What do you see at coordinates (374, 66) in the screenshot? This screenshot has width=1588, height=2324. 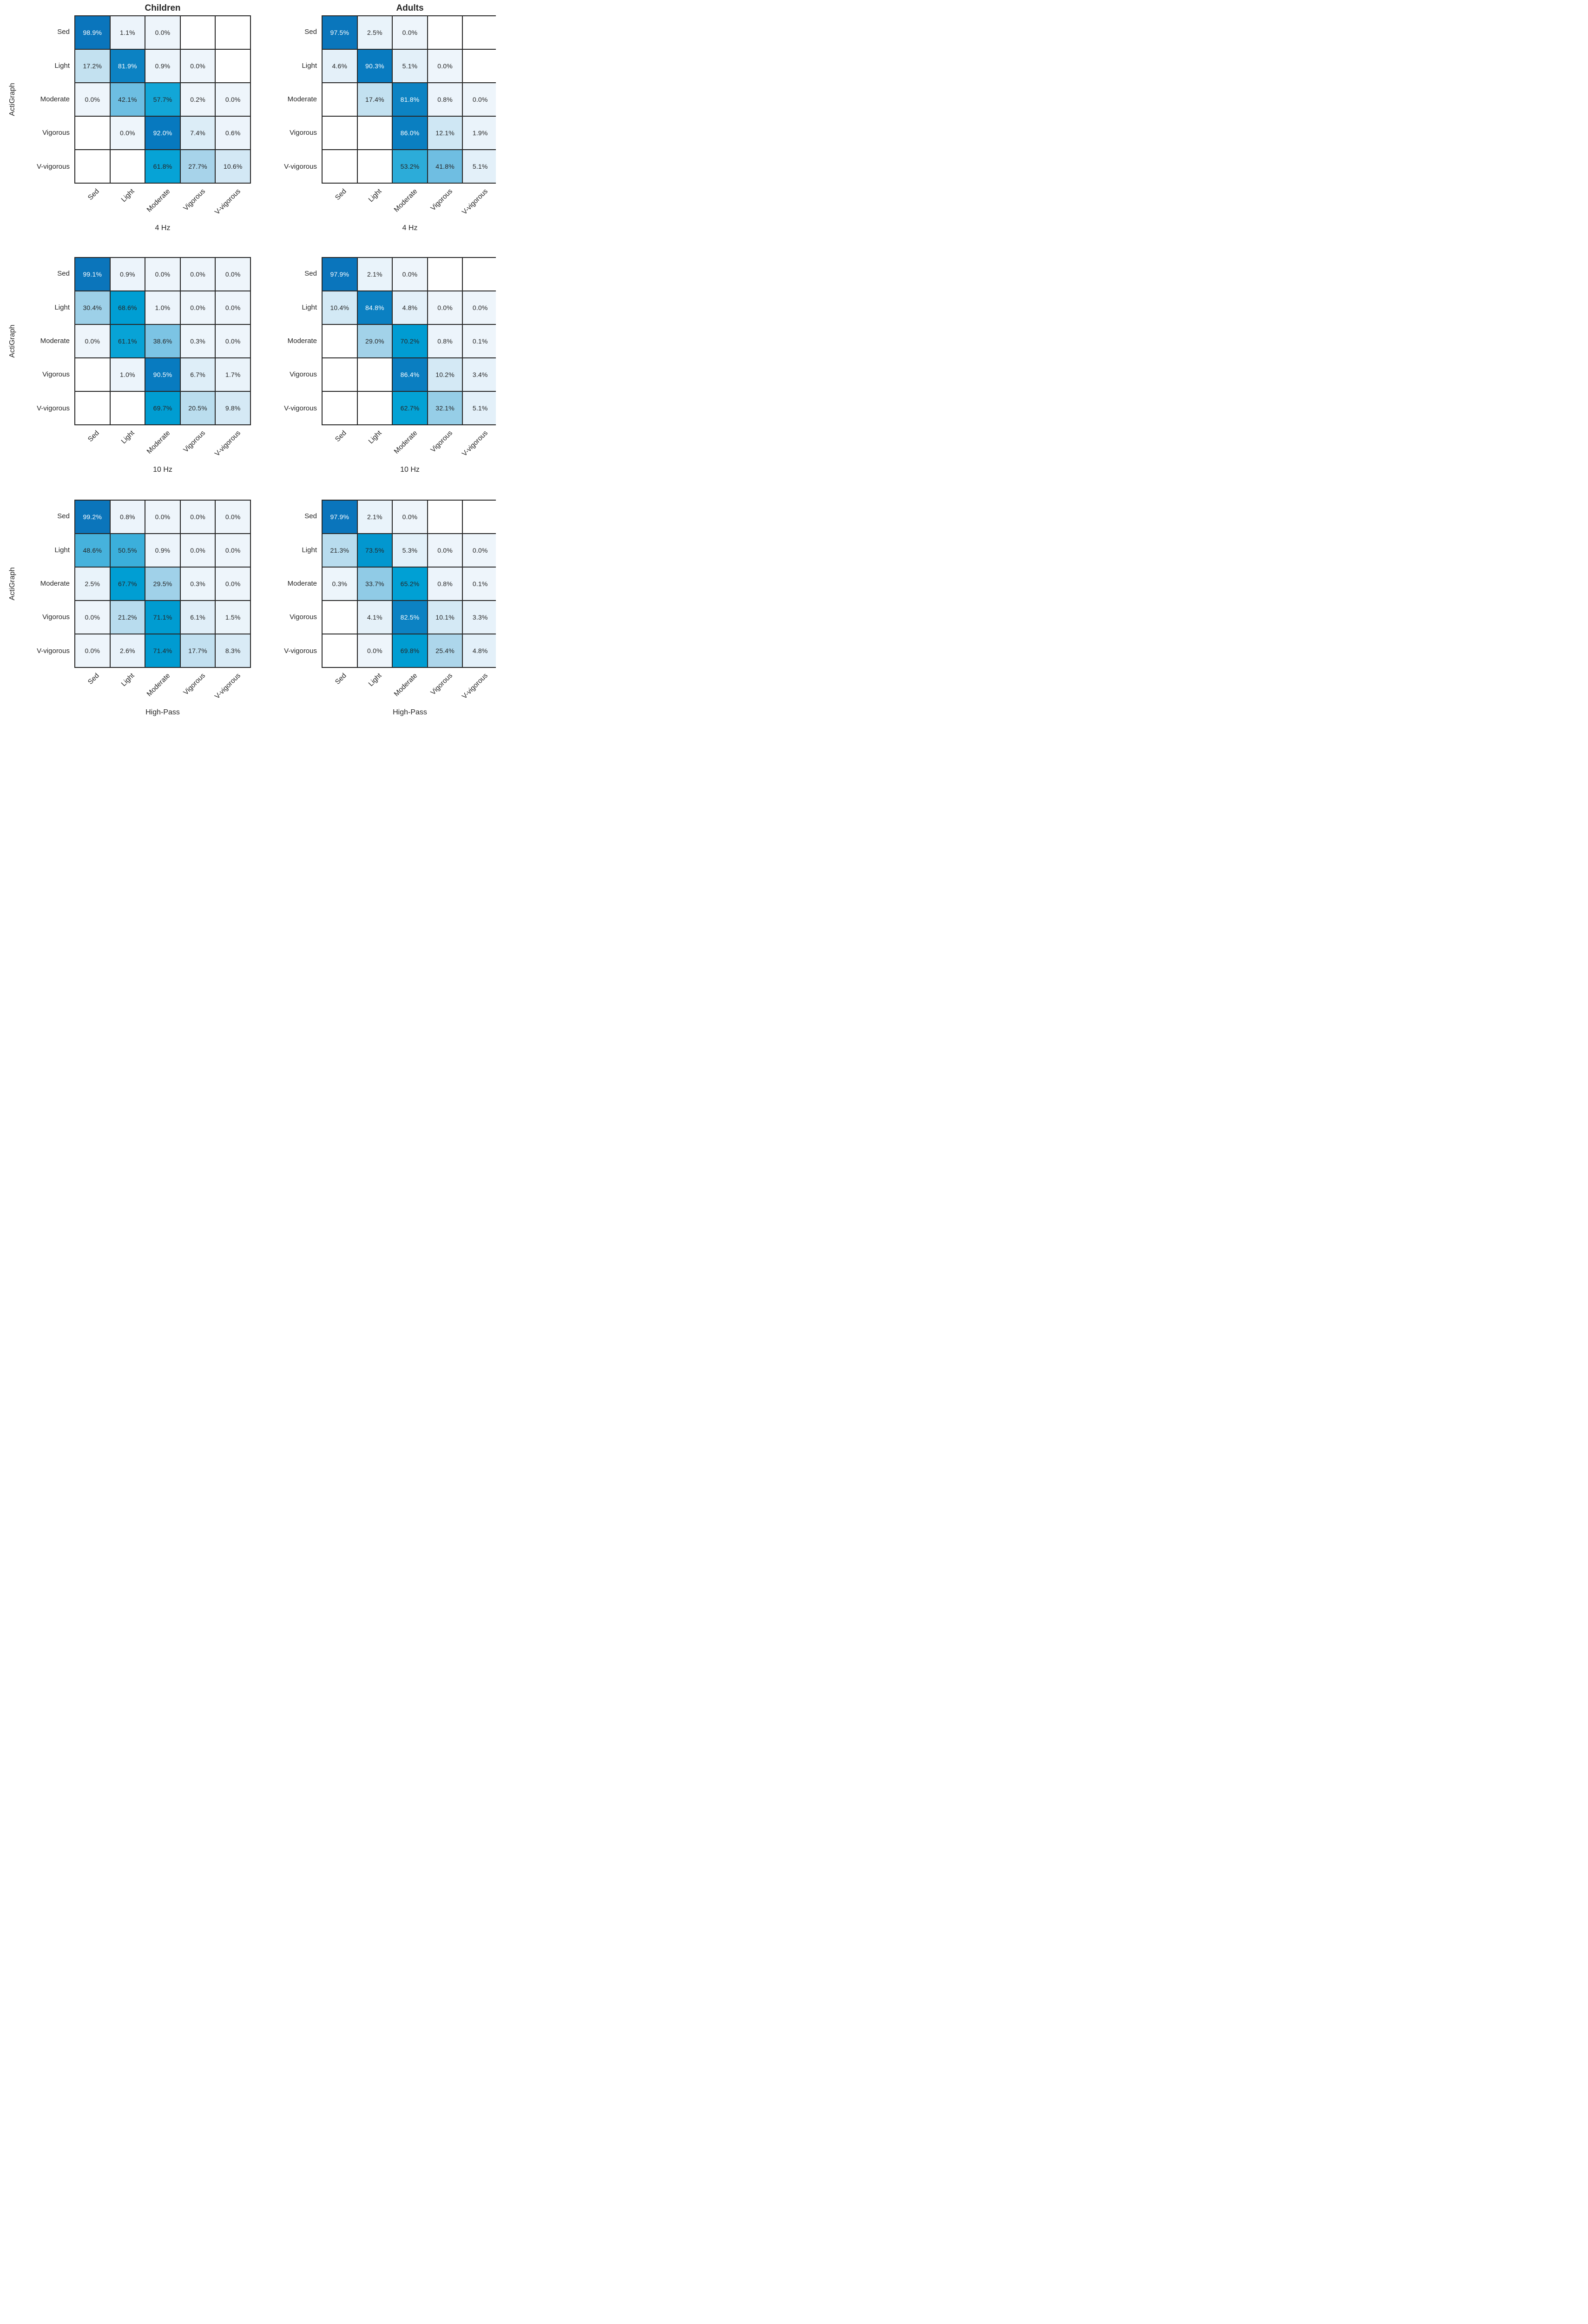 I see `matrix-cell: 90.3%` at bounding box center [374, 66].